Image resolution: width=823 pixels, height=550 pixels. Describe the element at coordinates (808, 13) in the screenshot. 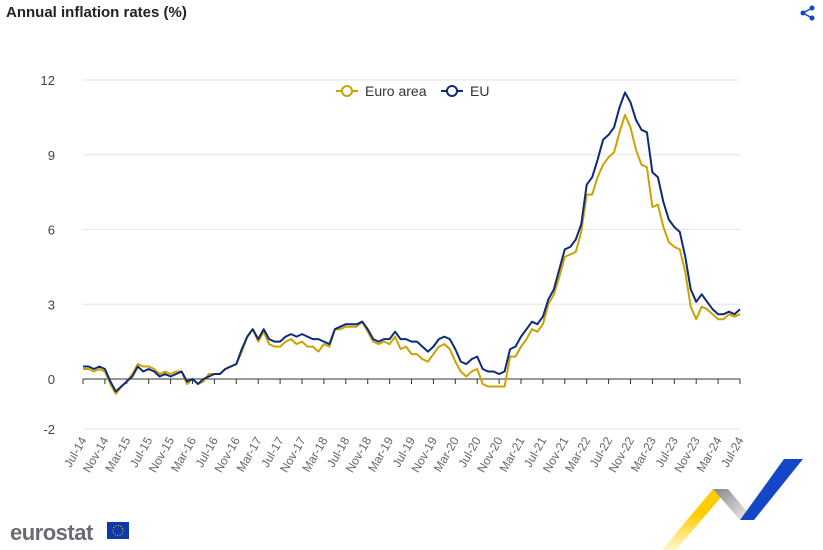

I see `share-icon` at that location.